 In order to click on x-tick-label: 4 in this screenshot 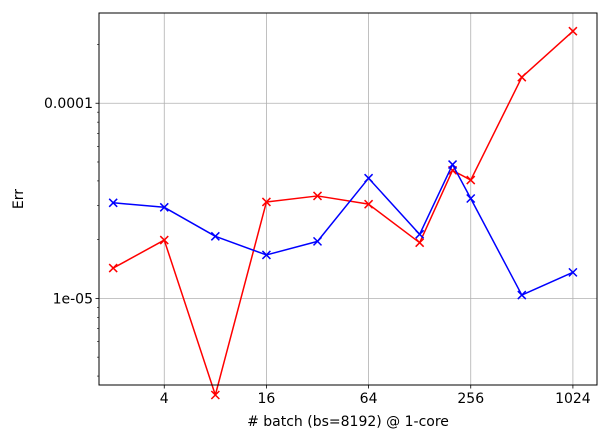, I will do `click(164, 399)`.